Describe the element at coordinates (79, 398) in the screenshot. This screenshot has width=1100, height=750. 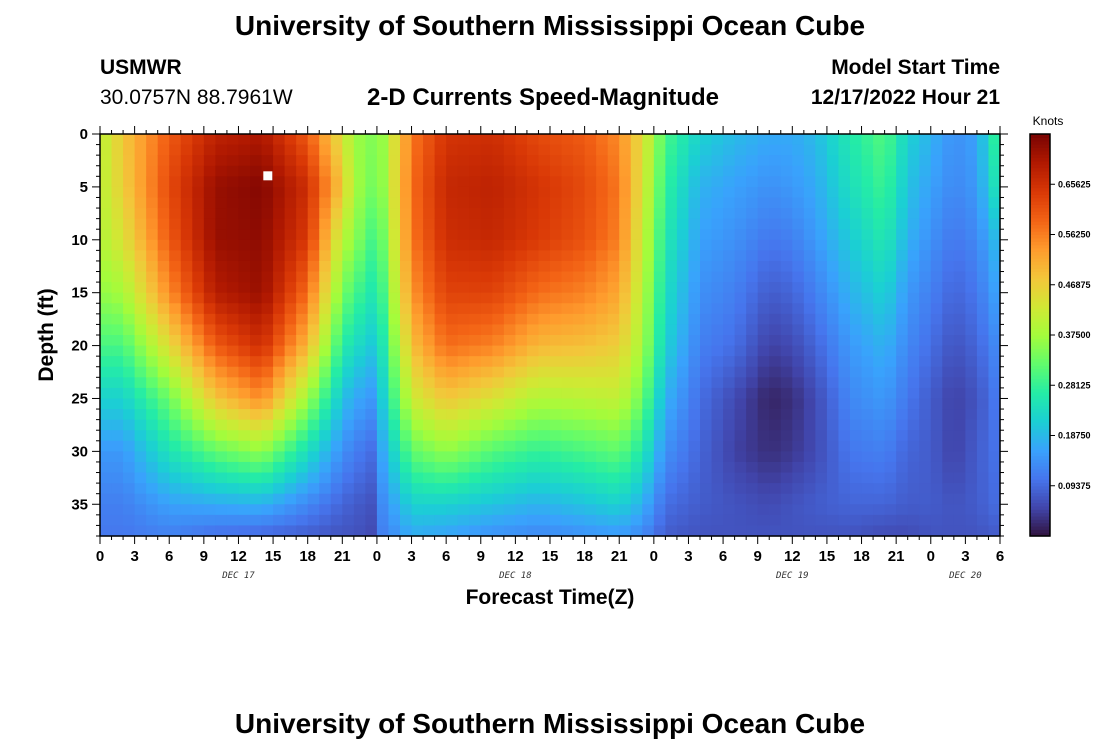
I see `y-tick-label: 25` at that location.